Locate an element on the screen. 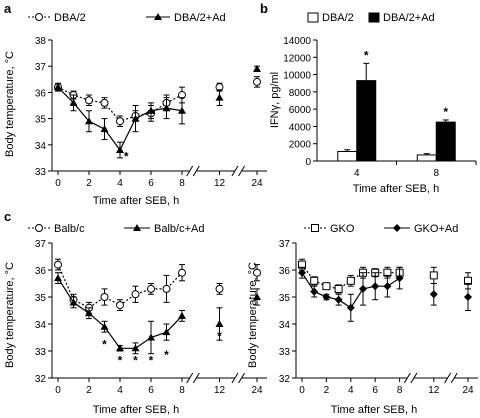 Image resolution: width=480 pixels, height=418 pixels. panel-d-legend-marker-gko is located at coordinates (315, 228).